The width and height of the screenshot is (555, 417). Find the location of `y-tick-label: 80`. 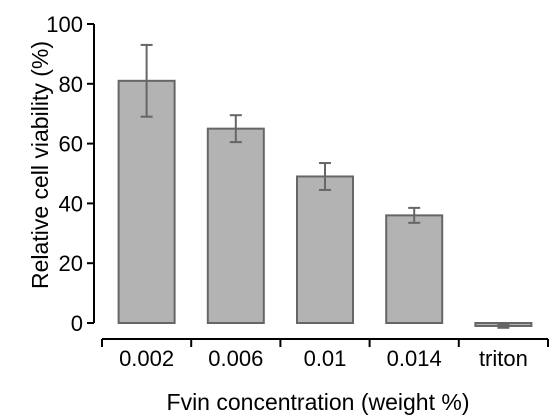

y-tick-label: 80 is located at coordinates (71, 84).